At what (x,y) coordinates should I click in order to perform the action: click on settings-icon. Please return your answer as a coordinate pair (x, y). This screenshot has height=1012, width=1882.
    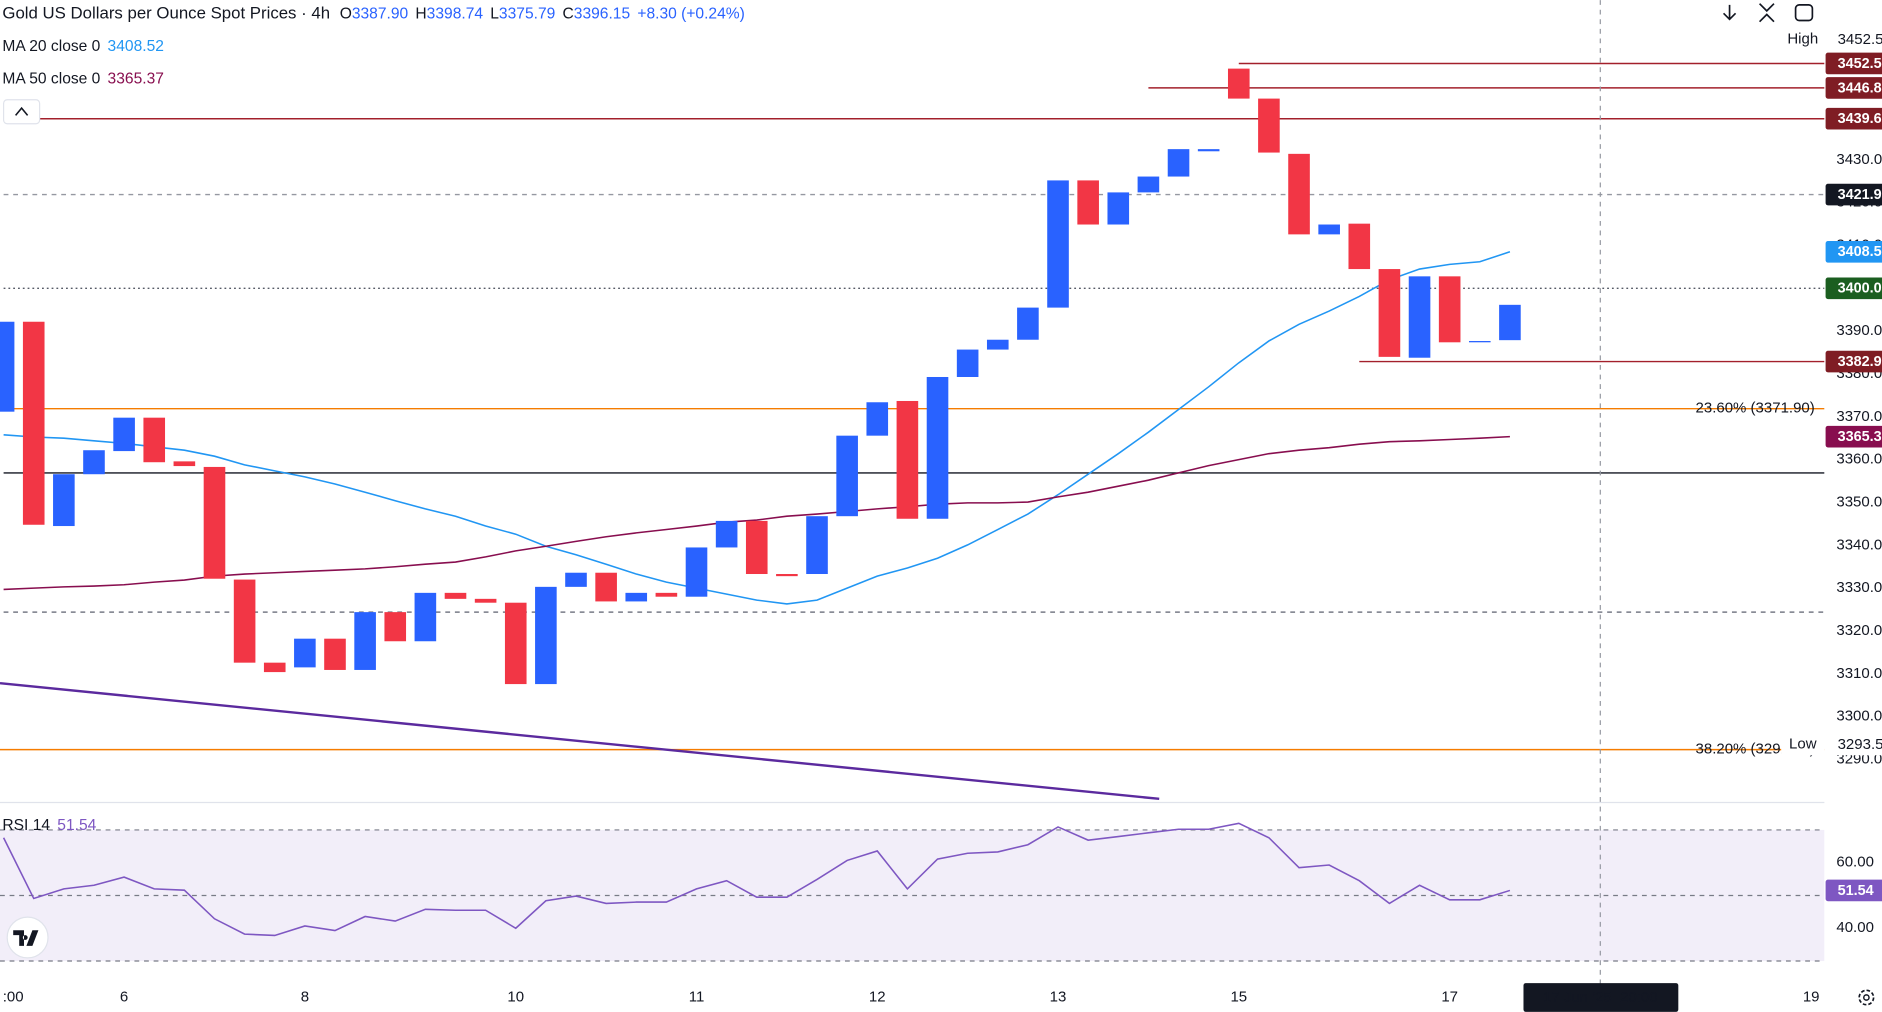
    Looking at the image, I should click on (1866, 997).